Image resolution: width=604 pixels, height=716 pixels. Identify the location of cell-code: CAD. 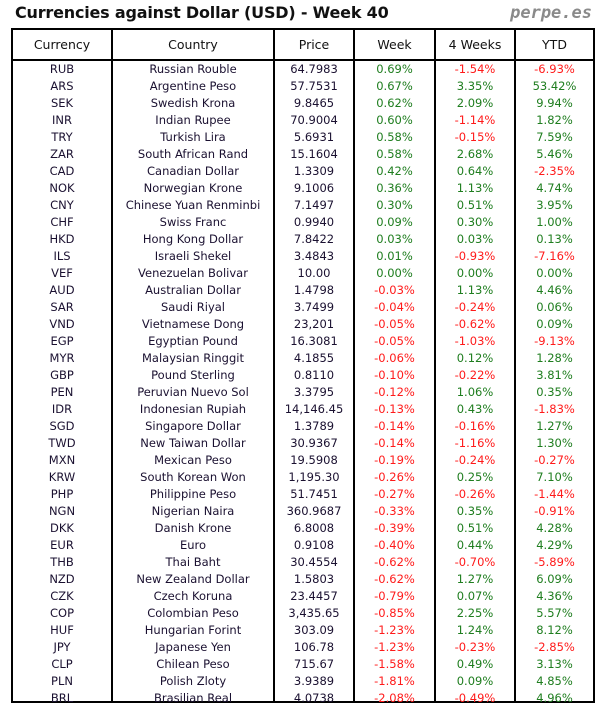
(62, 171).